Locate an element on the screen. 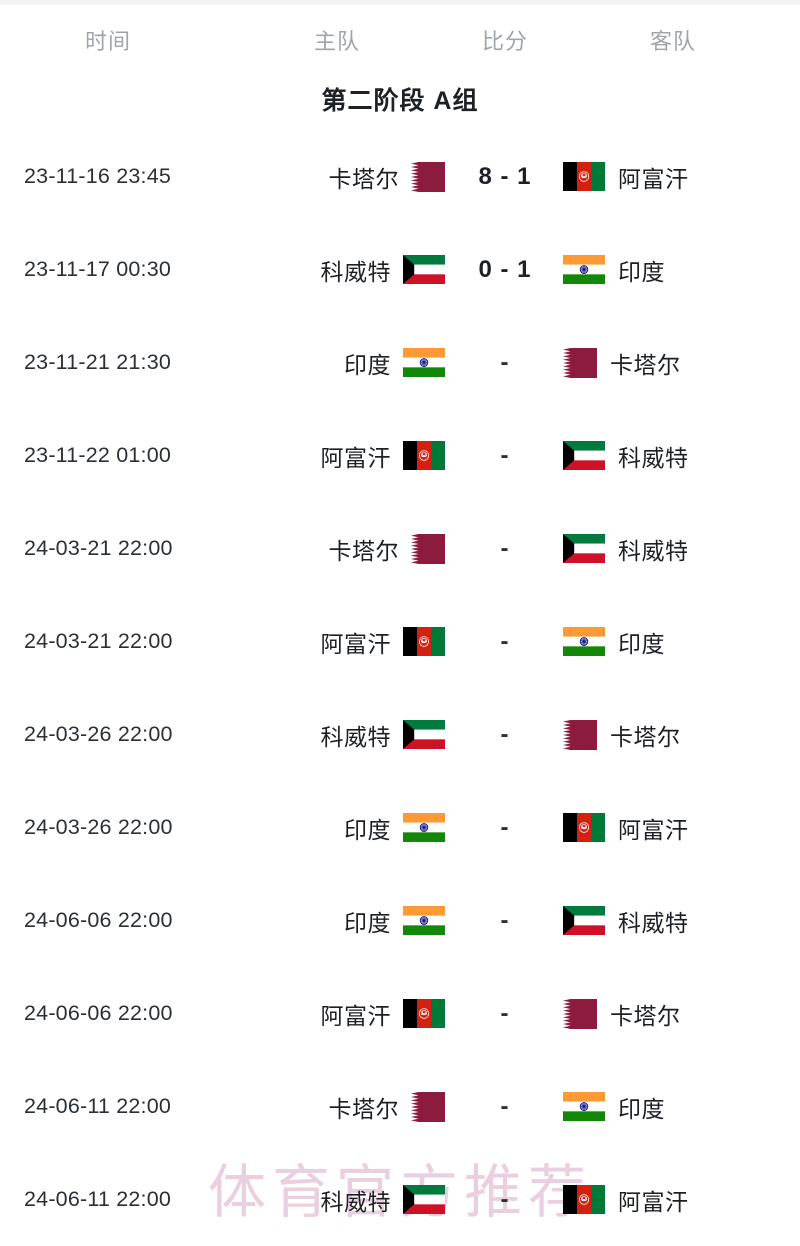 This screenshot has height=1246, width=800. table-row: 24-06-11 22:00 科威特 - 阿富汗 is located at coordinates (400, 1199).